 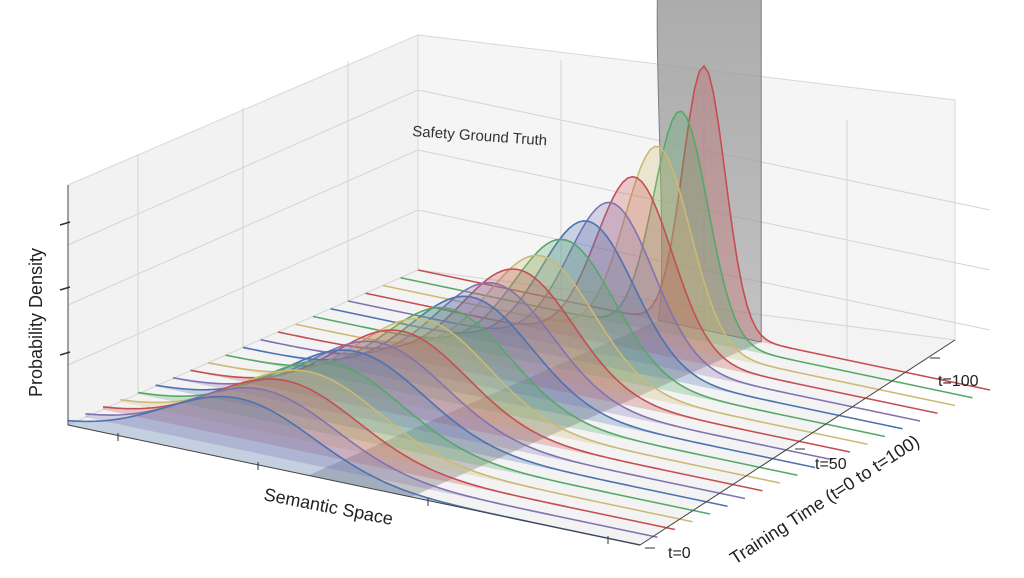 I want to click on y-axis-line, so click(x=797, y=442).